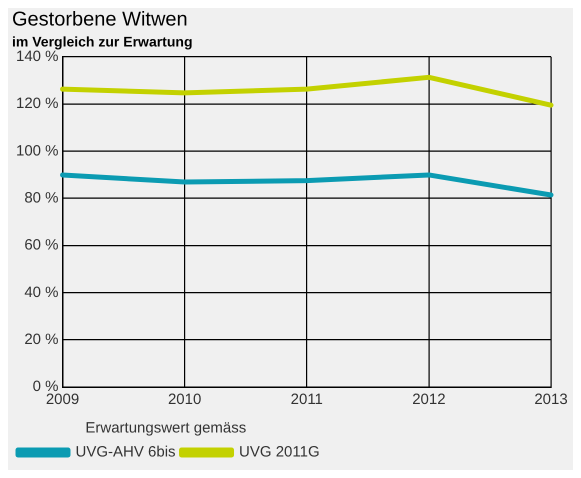 This screenshot has height=478, width=581. Describe the element at coordinates (41, 292) in the screenshot. I see `y-tick-label: 40 %` at that location.